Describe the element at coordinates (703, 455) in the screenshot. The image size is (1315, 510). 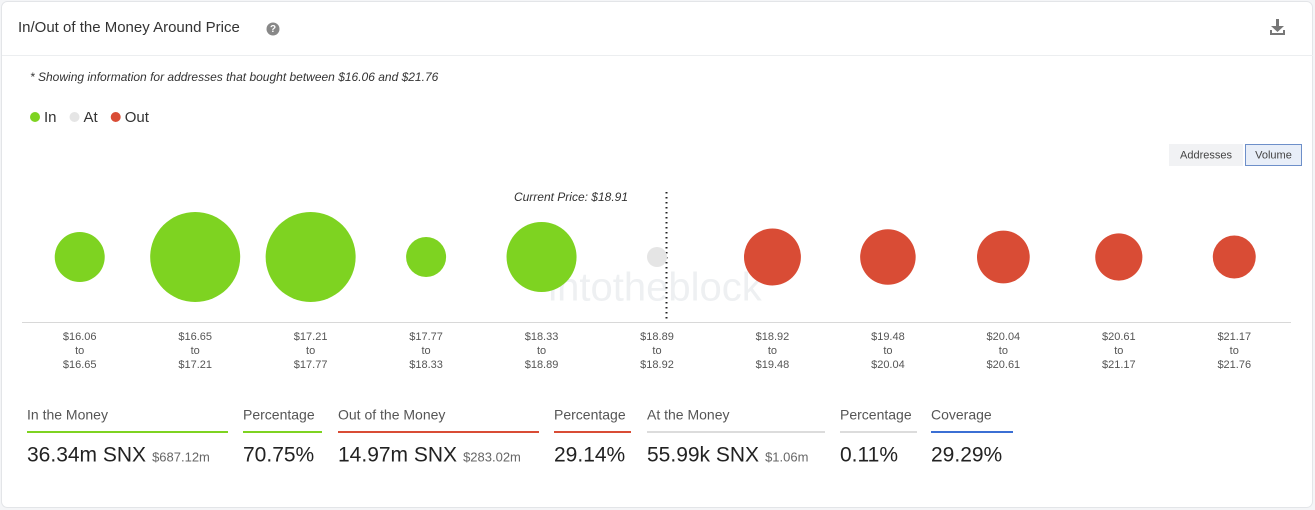
I see `stat-value: 55.99k SNX` at that location.